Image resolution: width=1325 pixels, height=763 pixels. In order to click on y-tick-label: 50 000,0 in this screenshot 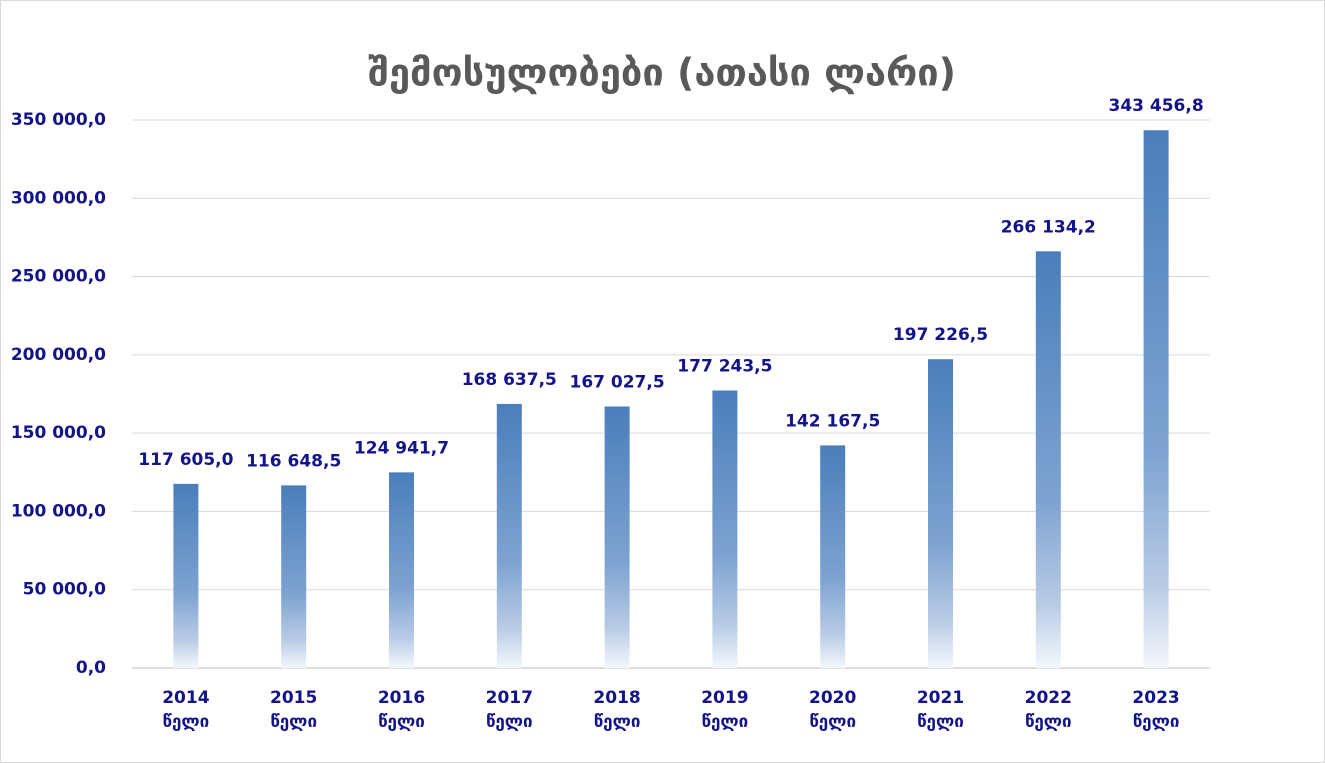, I will do `click(65, 590)`.